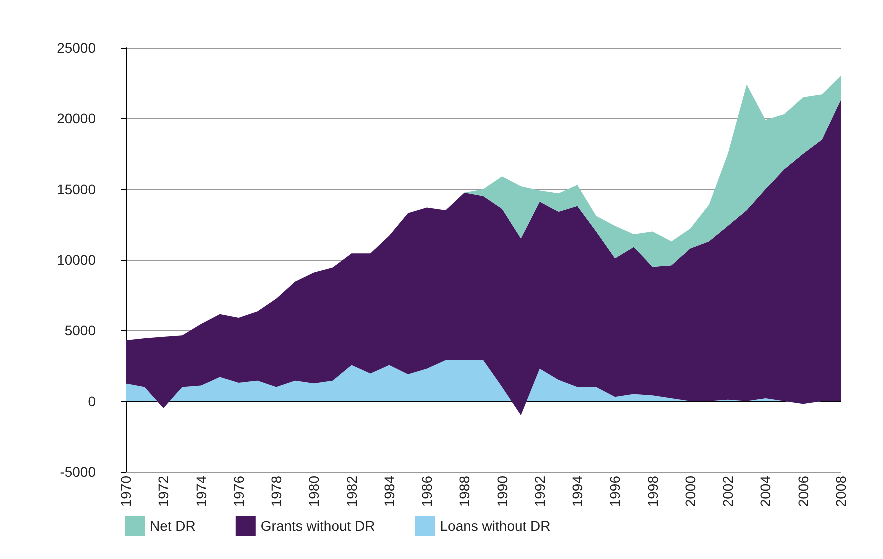 The image size is (883, 559). What do you see at coordinates (766, 492) in the screenshot?
I see `x-tick-label: 2004` at bounding box center [766, 492].